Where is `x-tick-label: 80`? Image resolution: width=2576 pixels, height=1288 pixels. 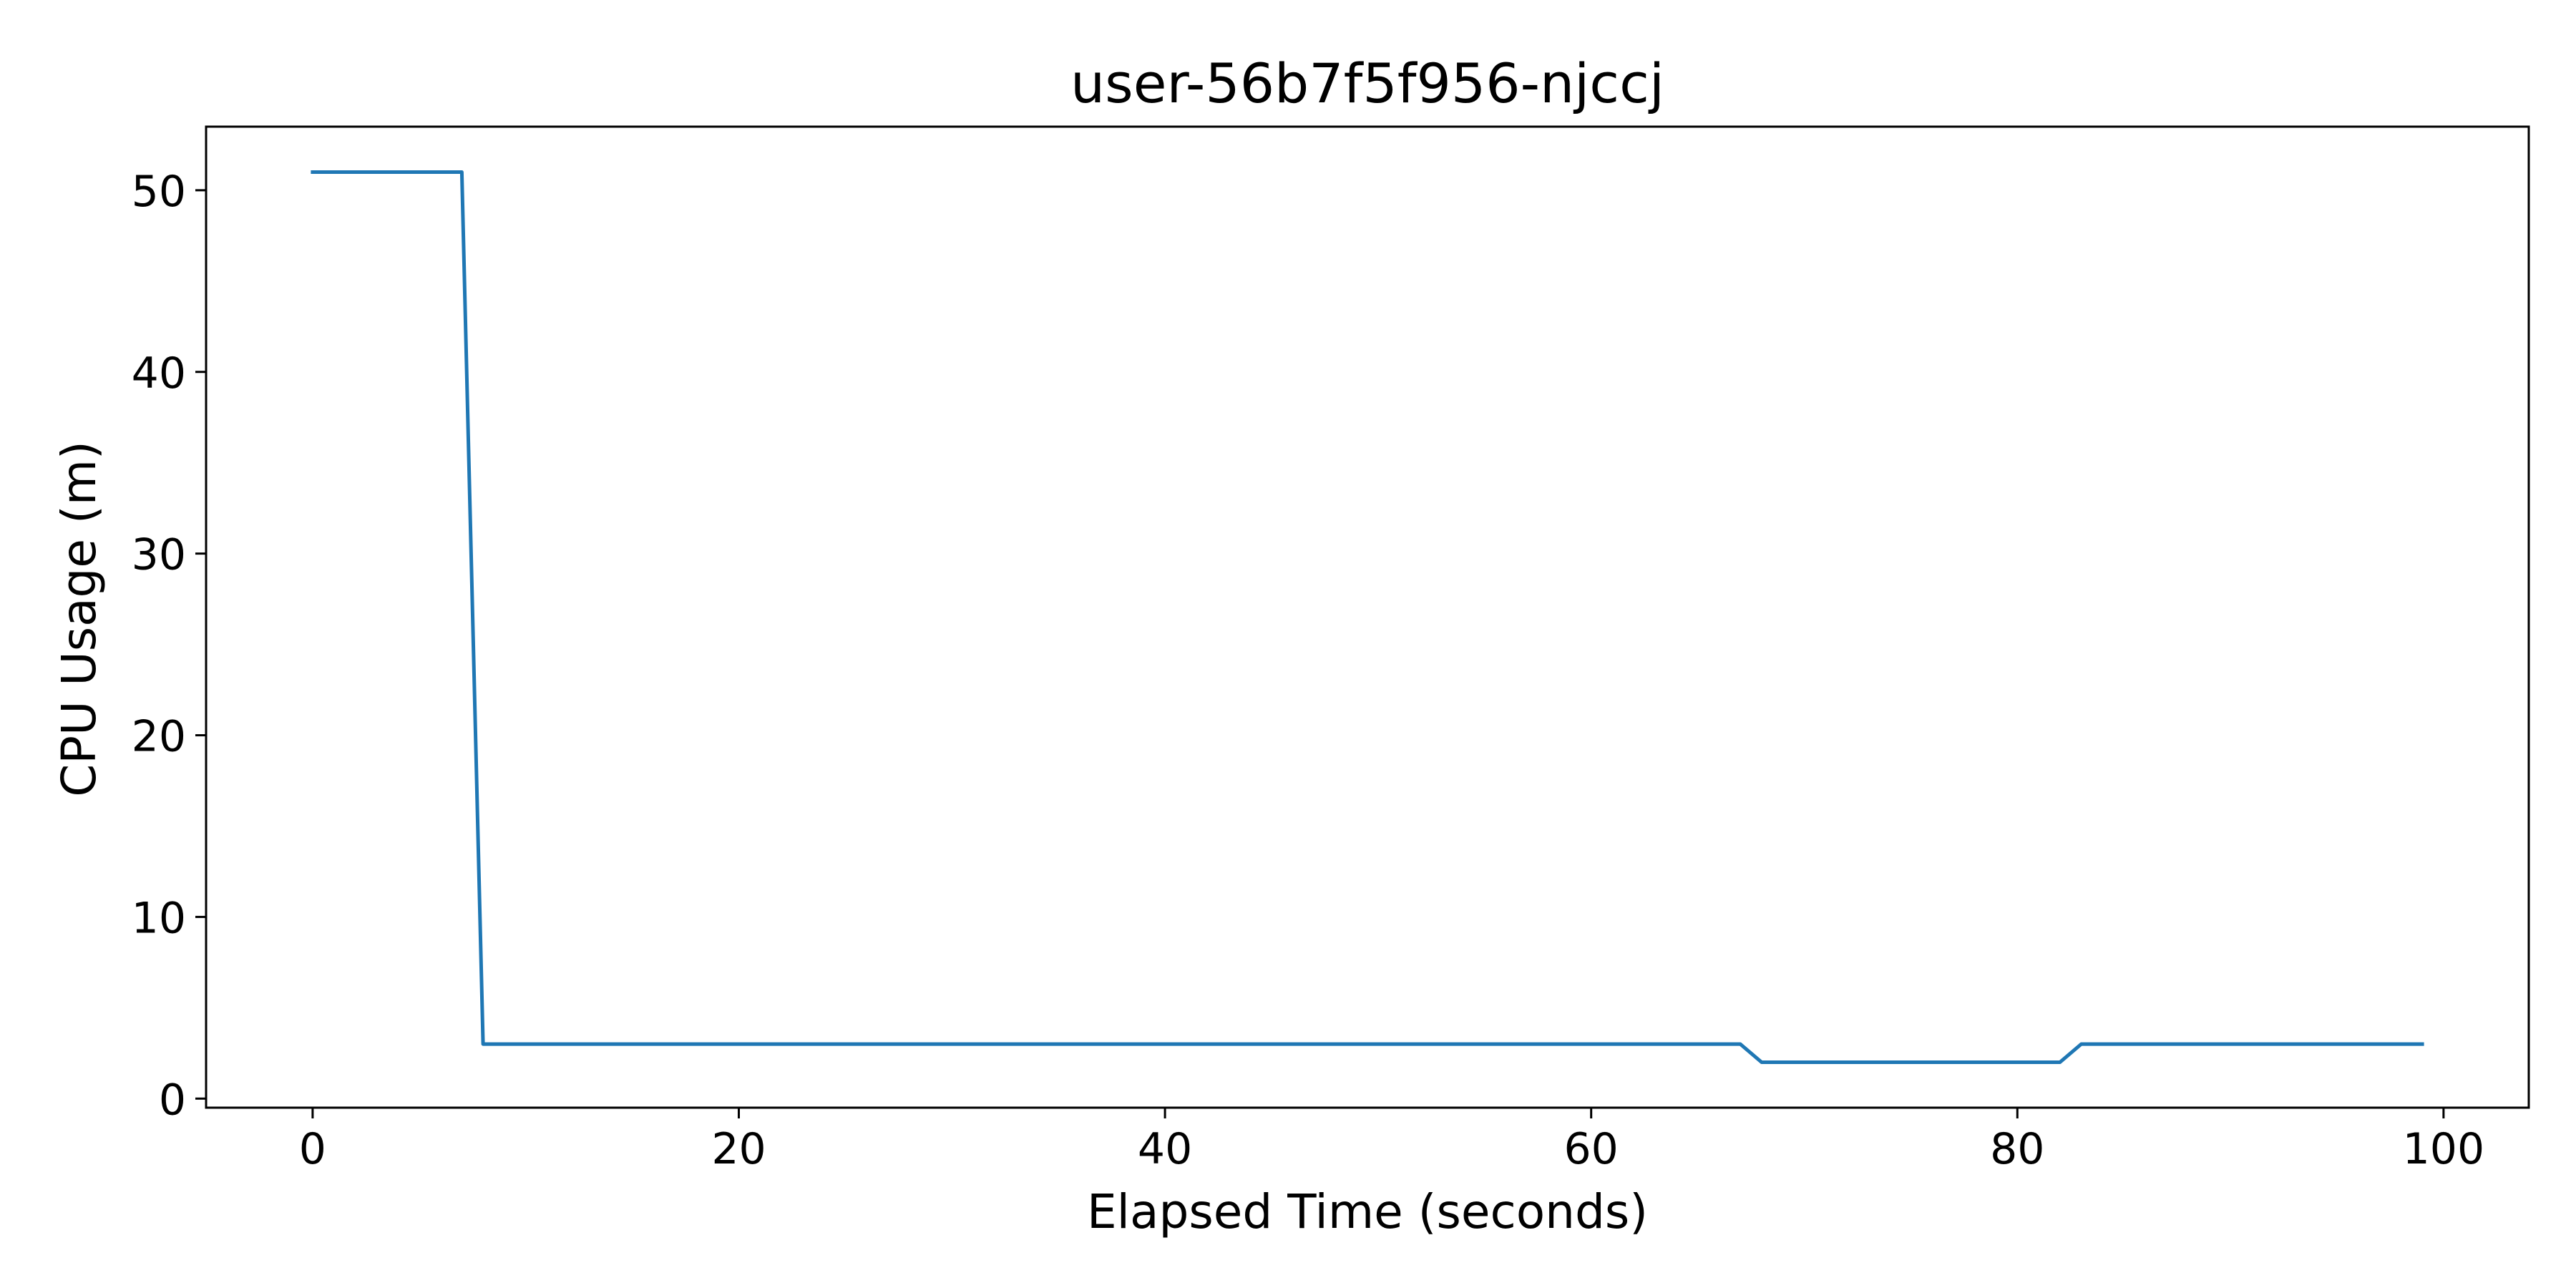 x-tick-label: 80 is located at coordinates (2017, 1149).